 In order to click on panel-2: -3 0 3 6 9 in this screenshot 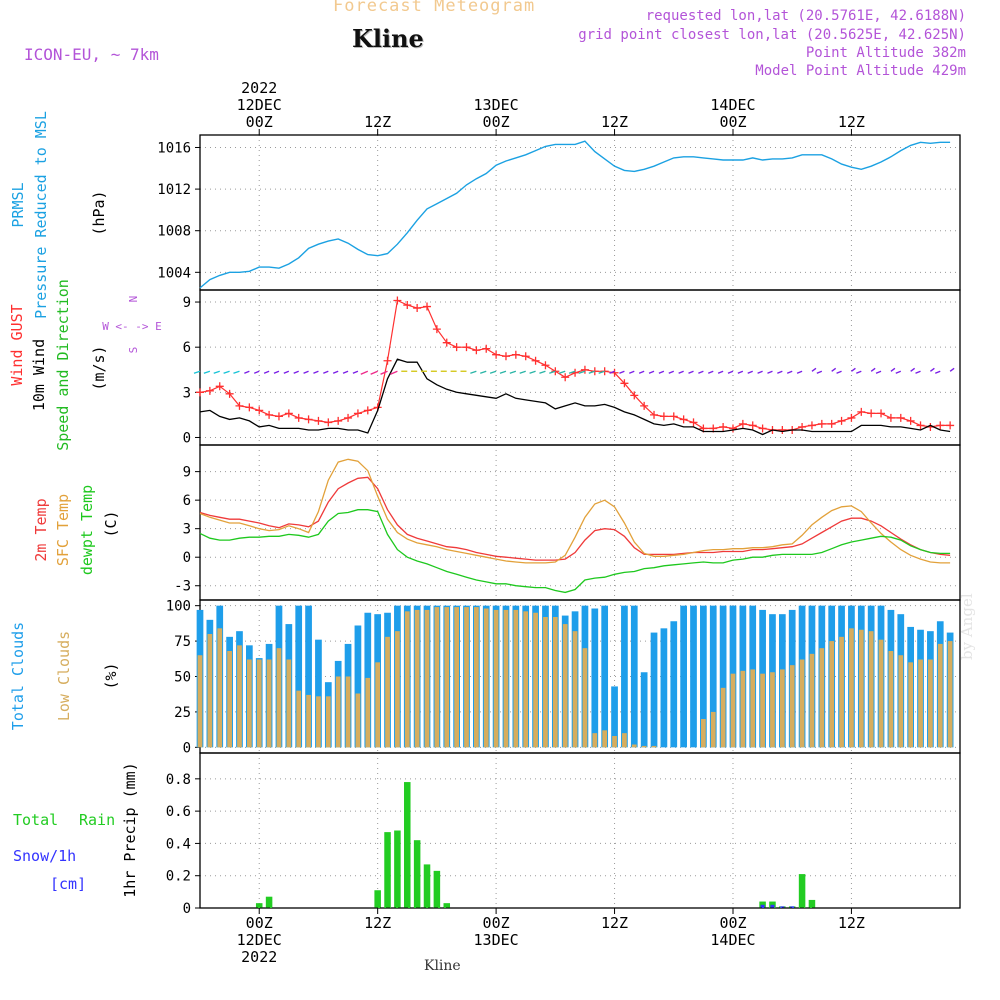, I will do `click(567, 522)`.